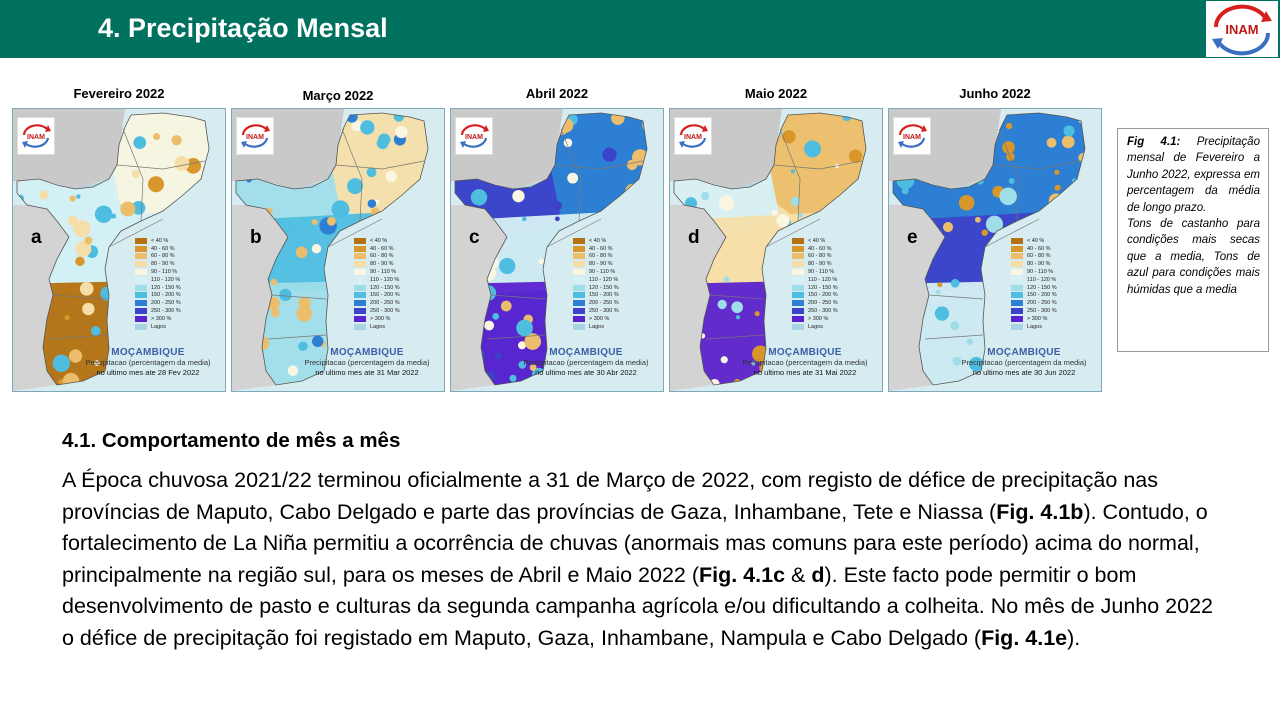  Describe the element at coordinates (385, 303) in the screenshot. I see `legend-label: 200 - 250 %` at that location.